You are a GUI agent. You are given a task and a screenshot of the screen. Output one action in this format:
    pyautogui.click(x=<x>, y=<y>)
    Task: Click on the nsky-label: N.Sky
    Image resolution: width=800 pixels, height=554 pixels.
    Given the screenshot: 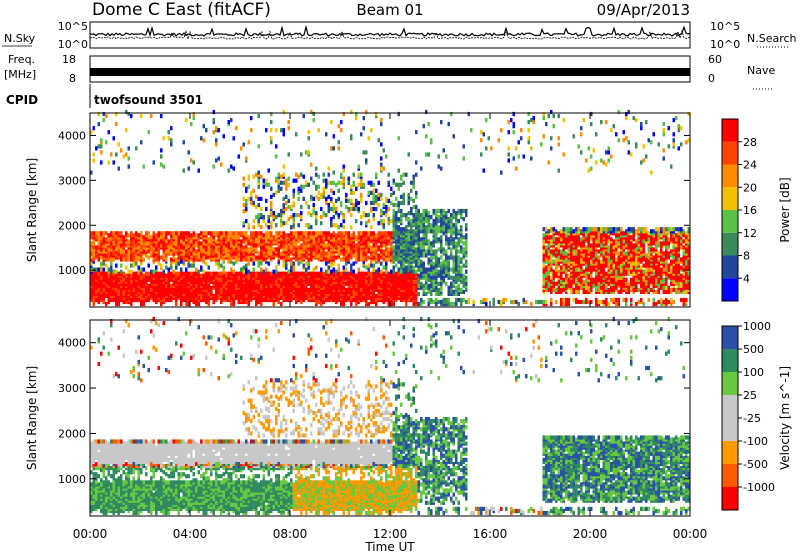 What is the action you would take?
    pyautogui.click(x=20, y=38)
    